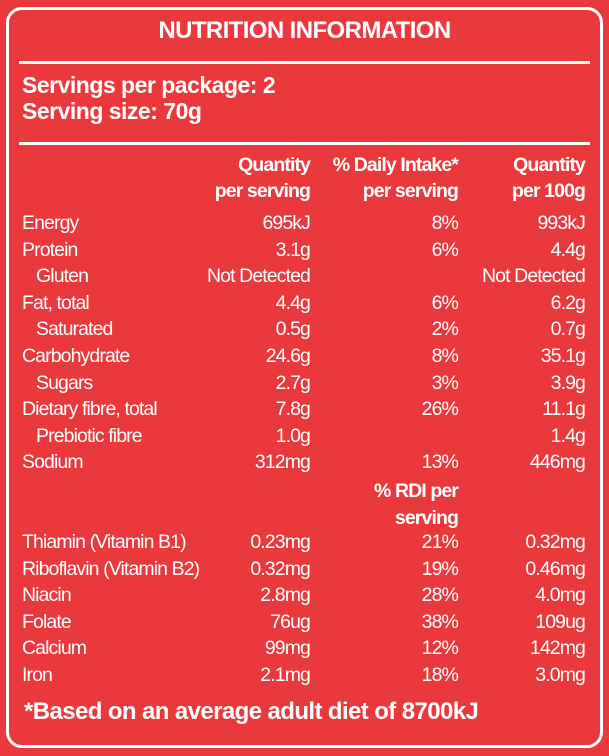  What do you see at coordinates (90, 409) in the screenshot?
I see `nutrient-name: Dietary fibre, total` at bounding box center [90, 409].